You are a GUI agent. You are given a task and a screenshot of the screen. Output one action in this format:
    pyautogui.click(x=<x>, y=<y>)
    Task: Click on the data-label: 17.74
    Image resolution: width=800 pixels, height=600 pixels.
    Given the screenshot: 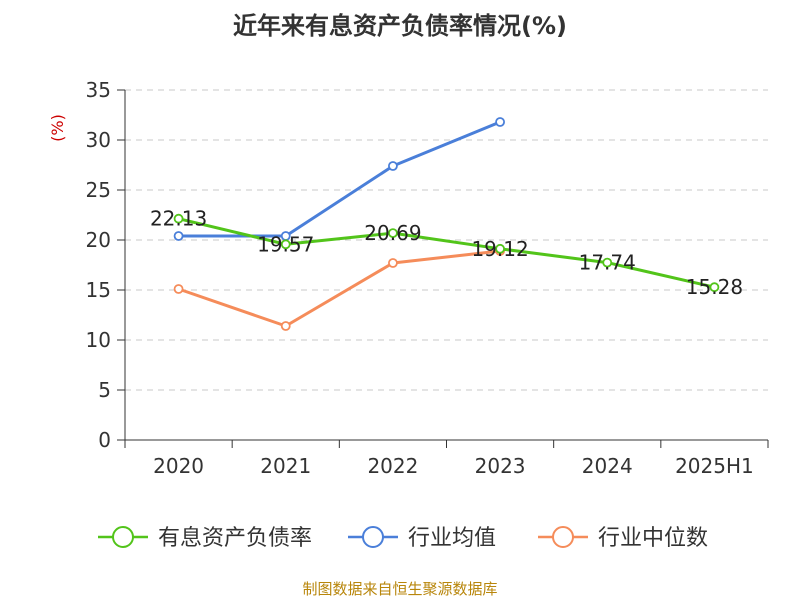 What is the action you would take?
    pyautogui.click(x=607, y=263)
    